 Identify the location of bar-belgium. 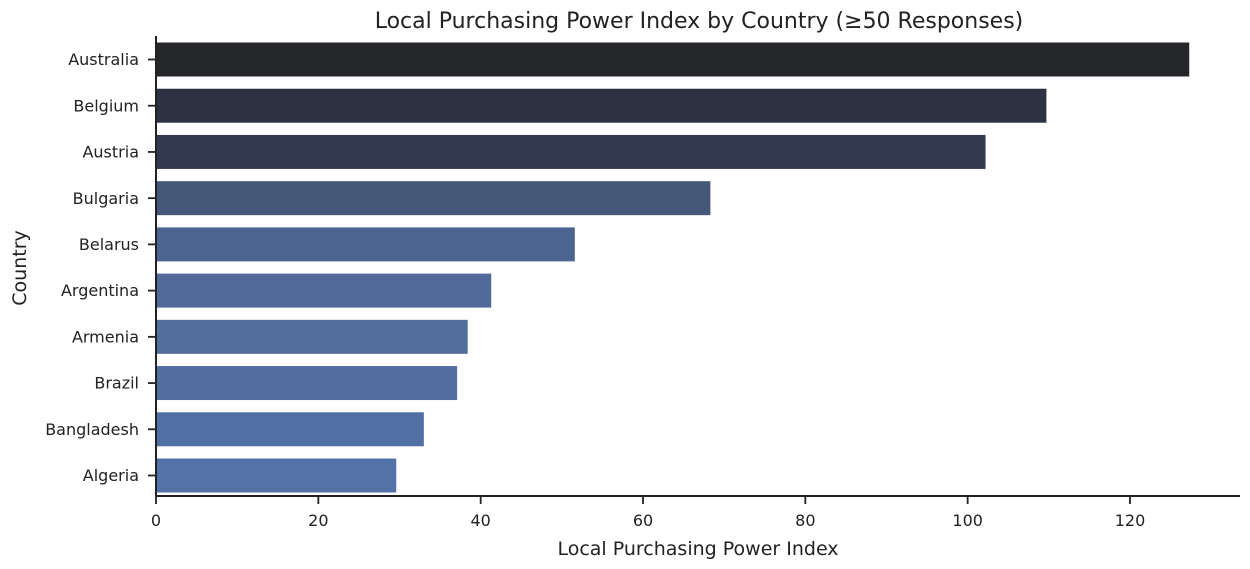
(601, 105).